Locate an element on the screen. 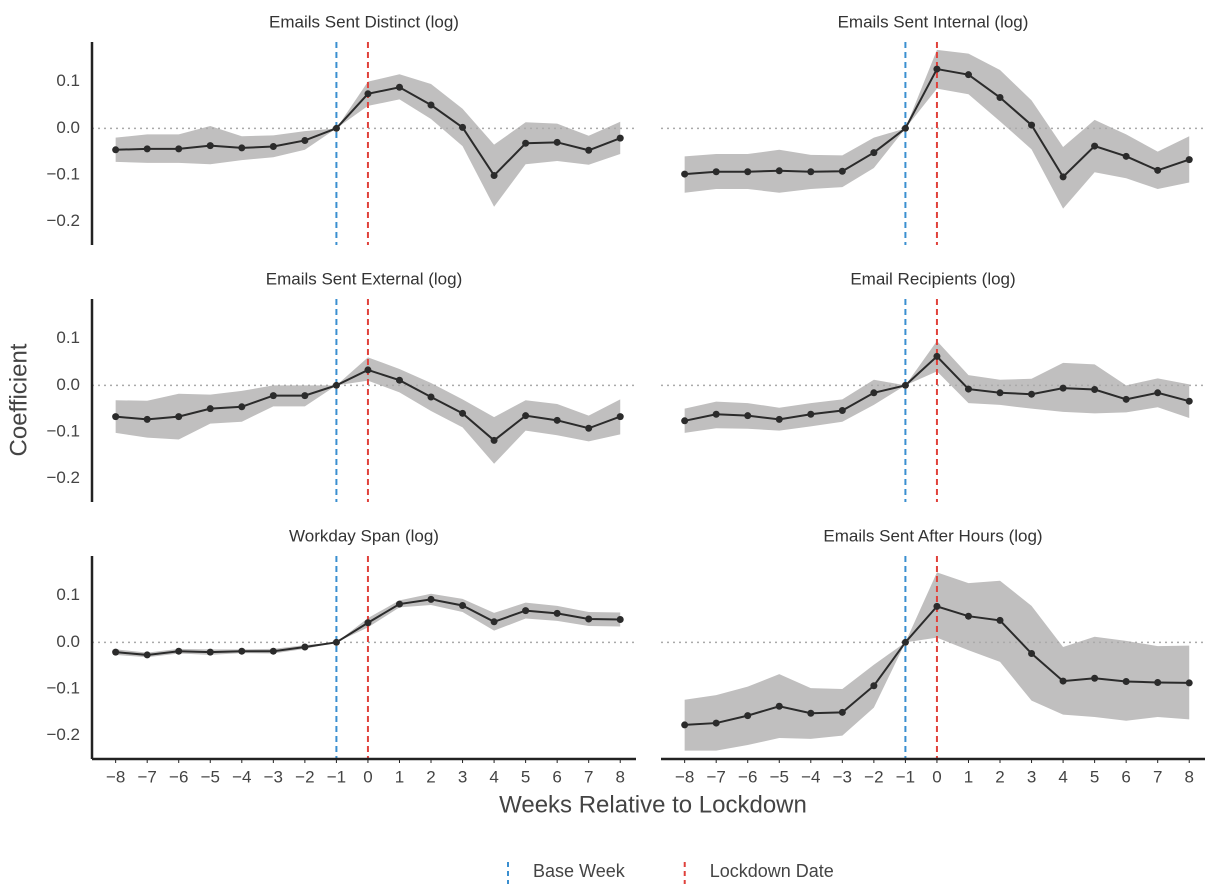  x-tick-label: −6 is located at coordinates (178, 776).